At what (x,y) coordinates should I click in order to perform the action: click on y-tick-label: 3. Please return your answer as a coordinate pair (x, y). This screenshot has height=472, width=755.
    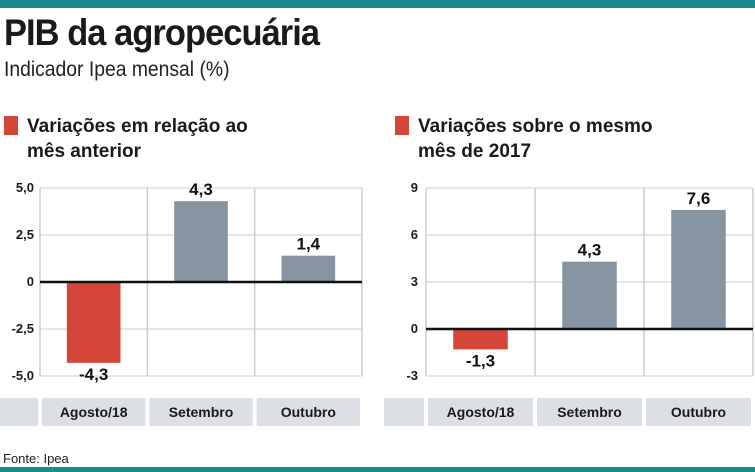
    Looking at the image, I should click on (414, 281).